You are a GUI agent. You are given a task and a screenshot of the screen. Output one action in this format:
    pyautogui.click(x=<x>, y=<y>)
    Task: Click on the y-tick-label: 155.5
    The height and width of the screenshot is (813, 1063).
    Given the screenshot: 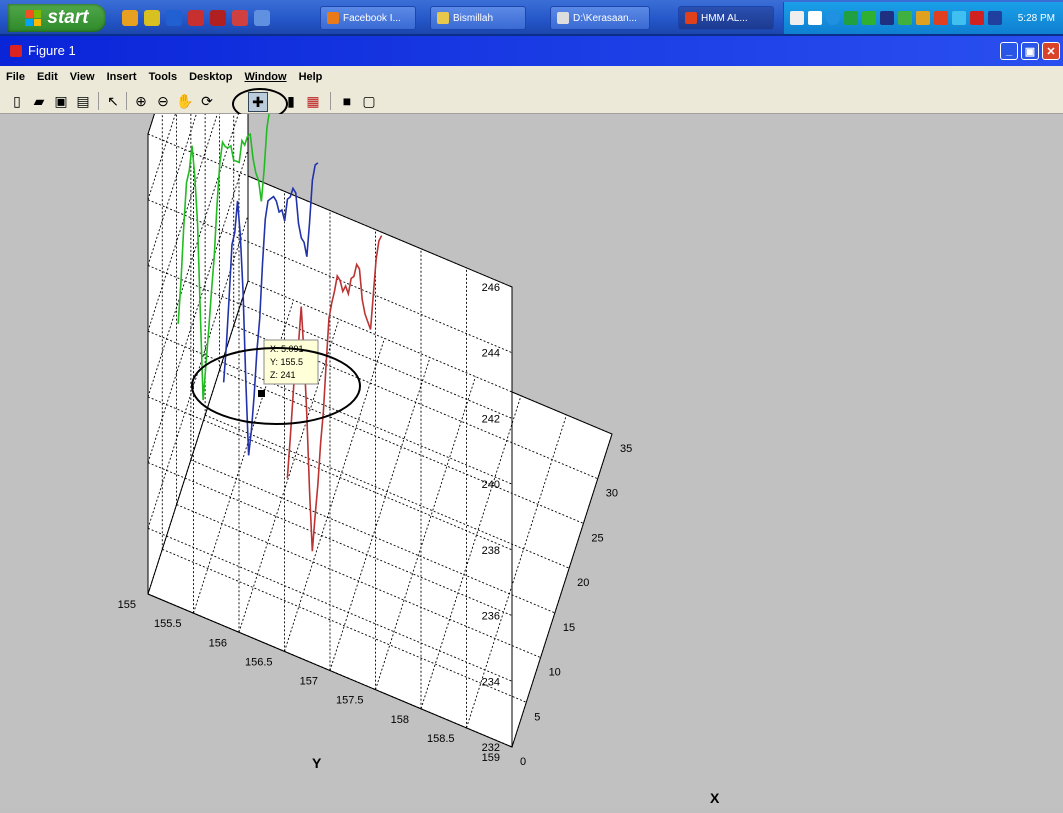 What is the action you would take?
    pyautogui.click(x=168, y=624)
    